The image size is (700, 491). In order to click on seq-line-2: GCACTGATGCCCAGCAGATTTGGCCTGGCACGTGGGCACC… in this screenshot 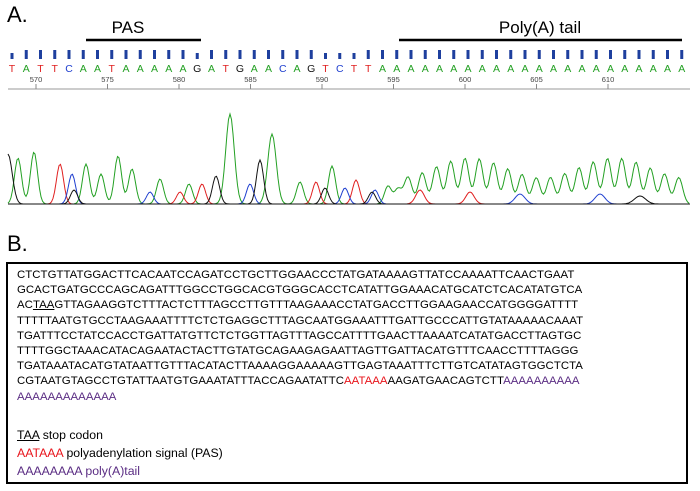, I will do `click(300, 290)`.